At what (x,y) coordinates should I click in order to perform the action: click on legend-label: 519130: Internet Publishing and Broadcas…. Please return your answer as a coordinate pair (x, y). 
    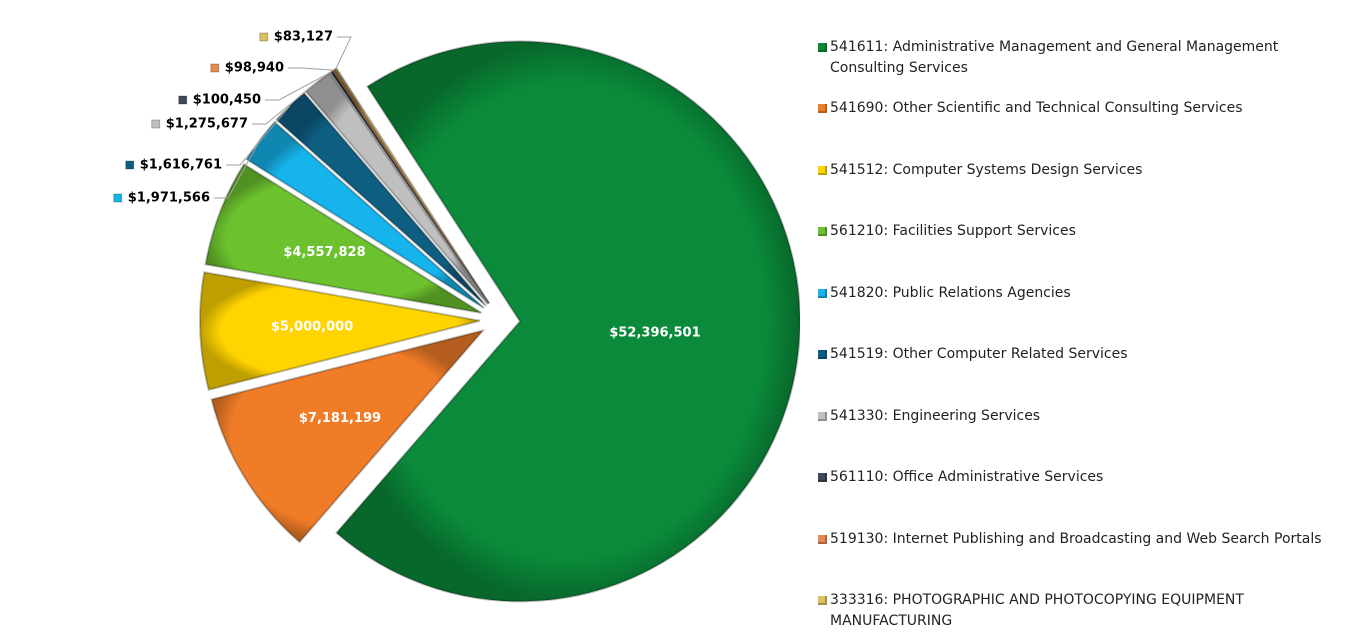
    Looking at the image, I should click on (1076, 539).